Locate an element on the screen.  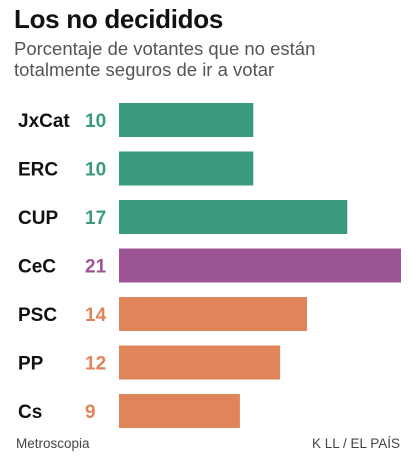
chart-title: Los no decididos is located at coordinates (118, 19).